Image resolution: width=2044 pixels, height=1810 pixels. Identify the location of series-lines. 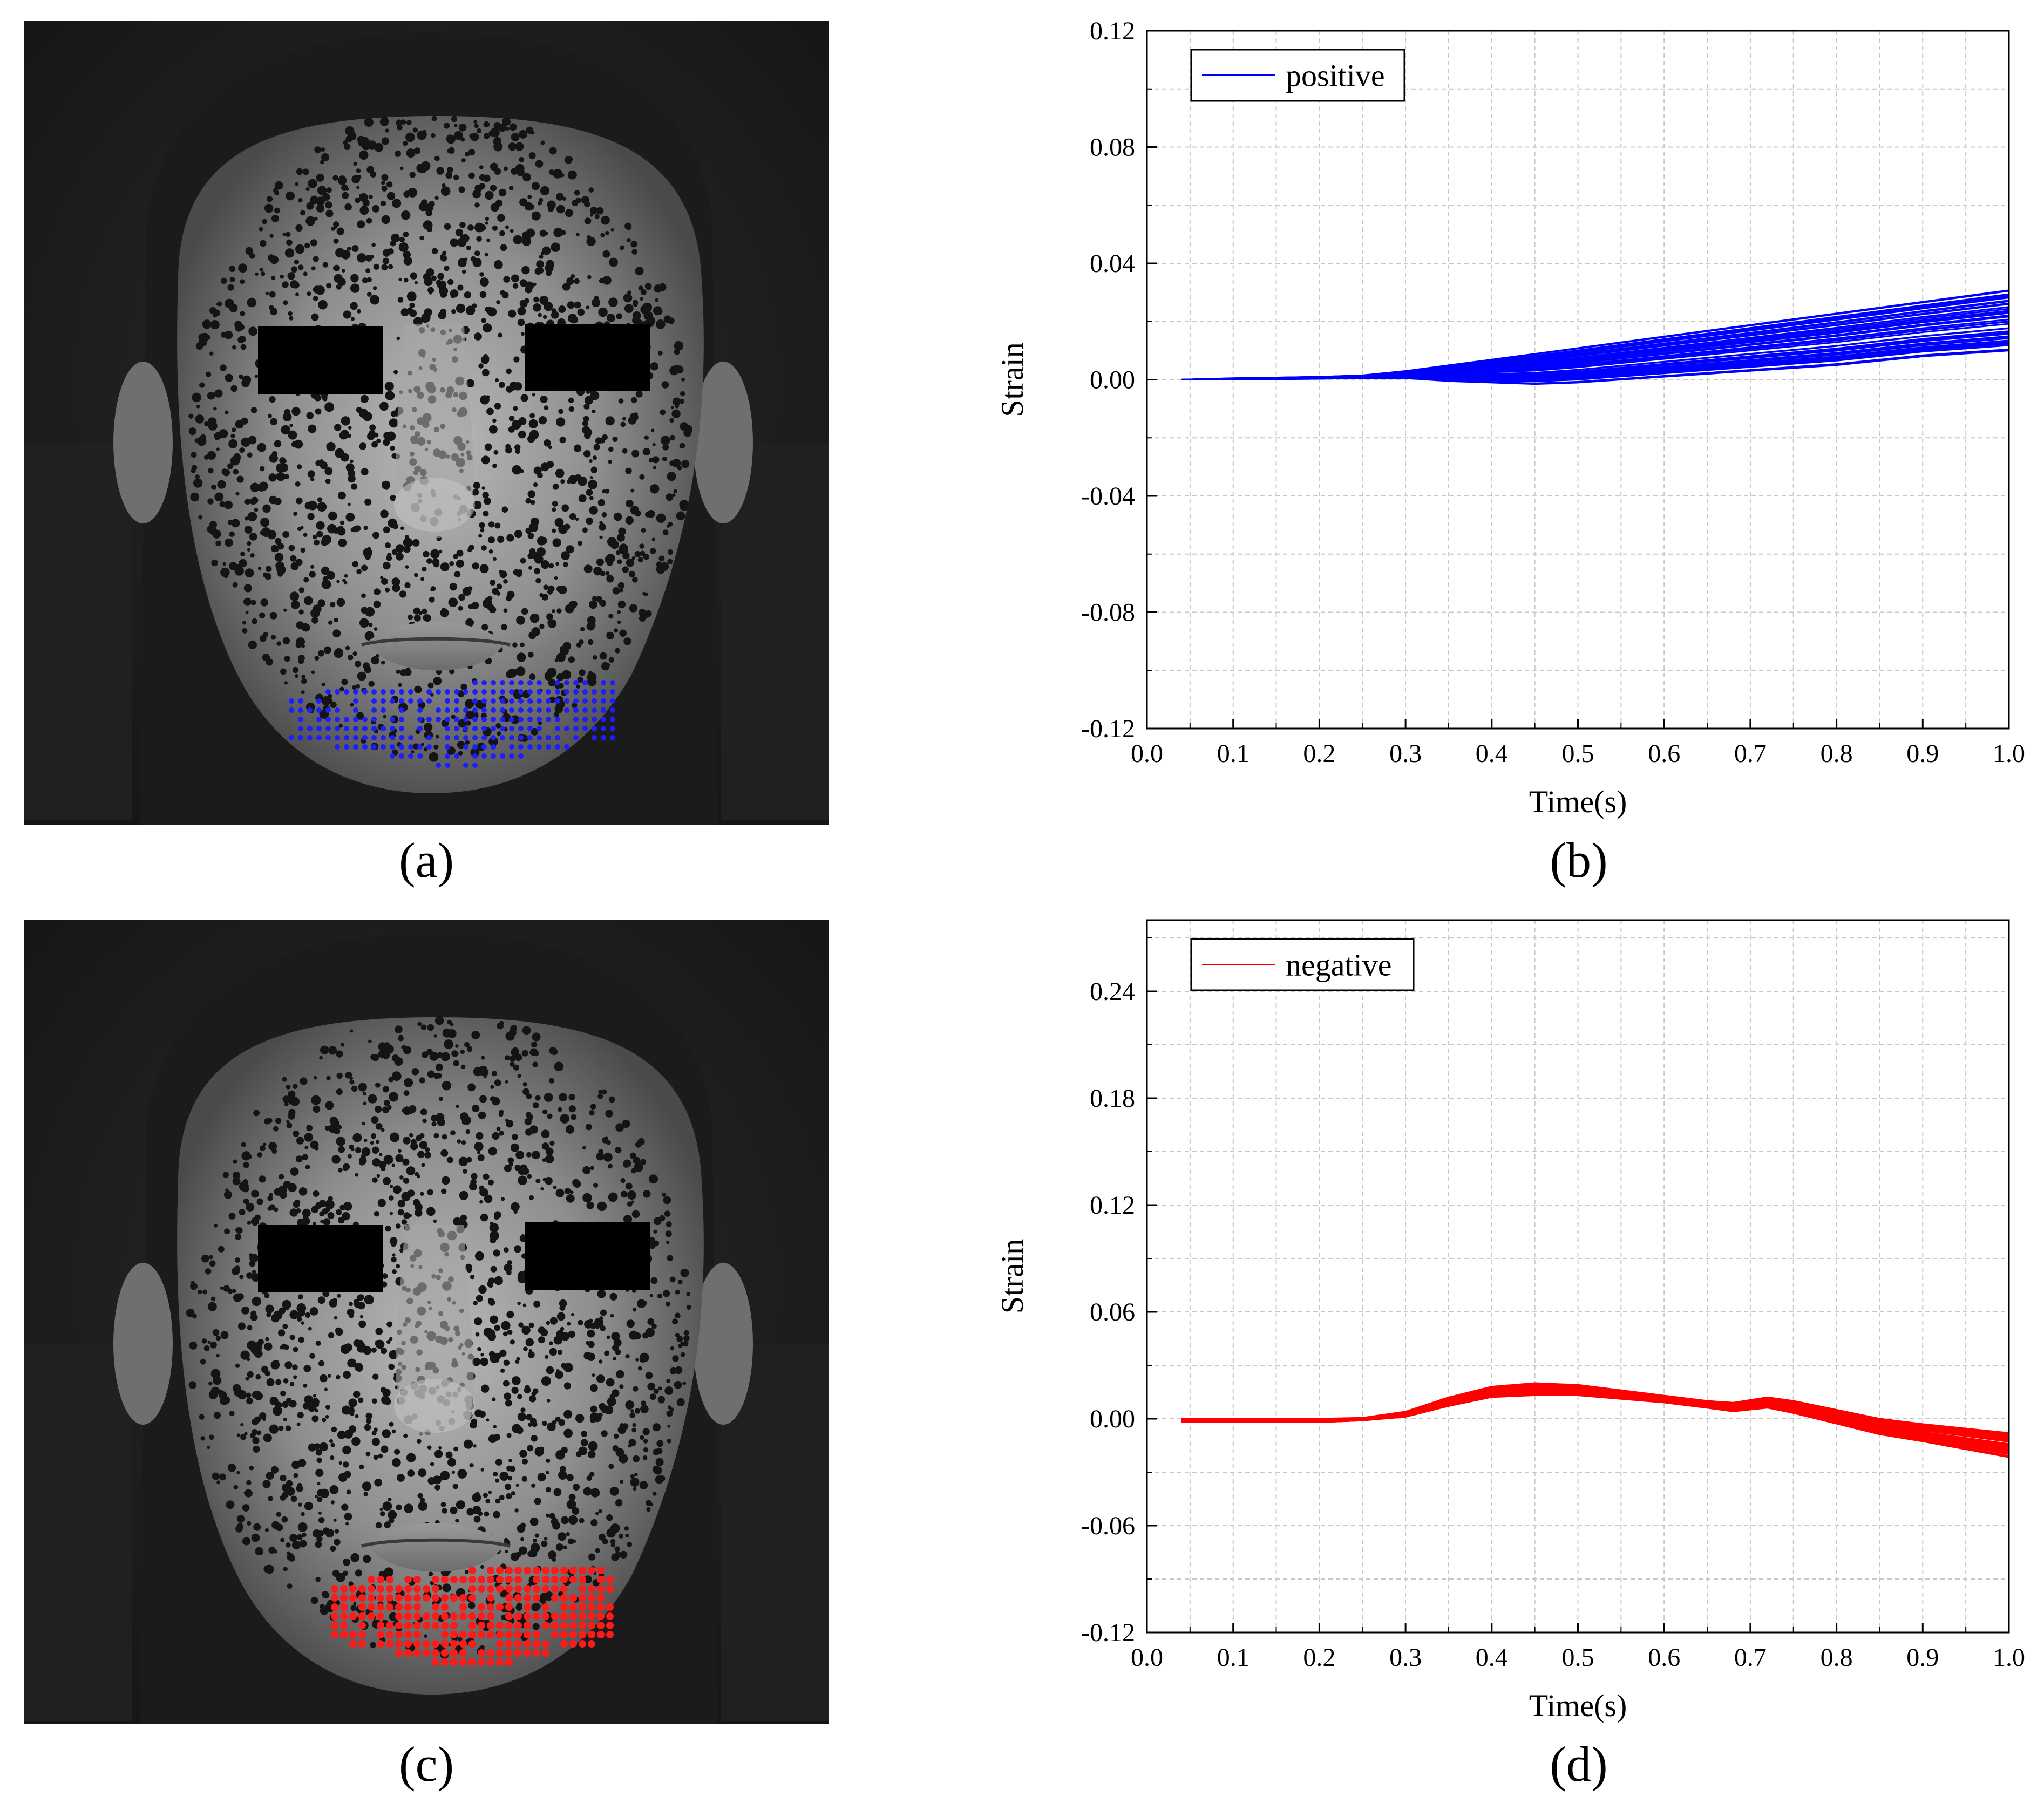
(1595, 337).